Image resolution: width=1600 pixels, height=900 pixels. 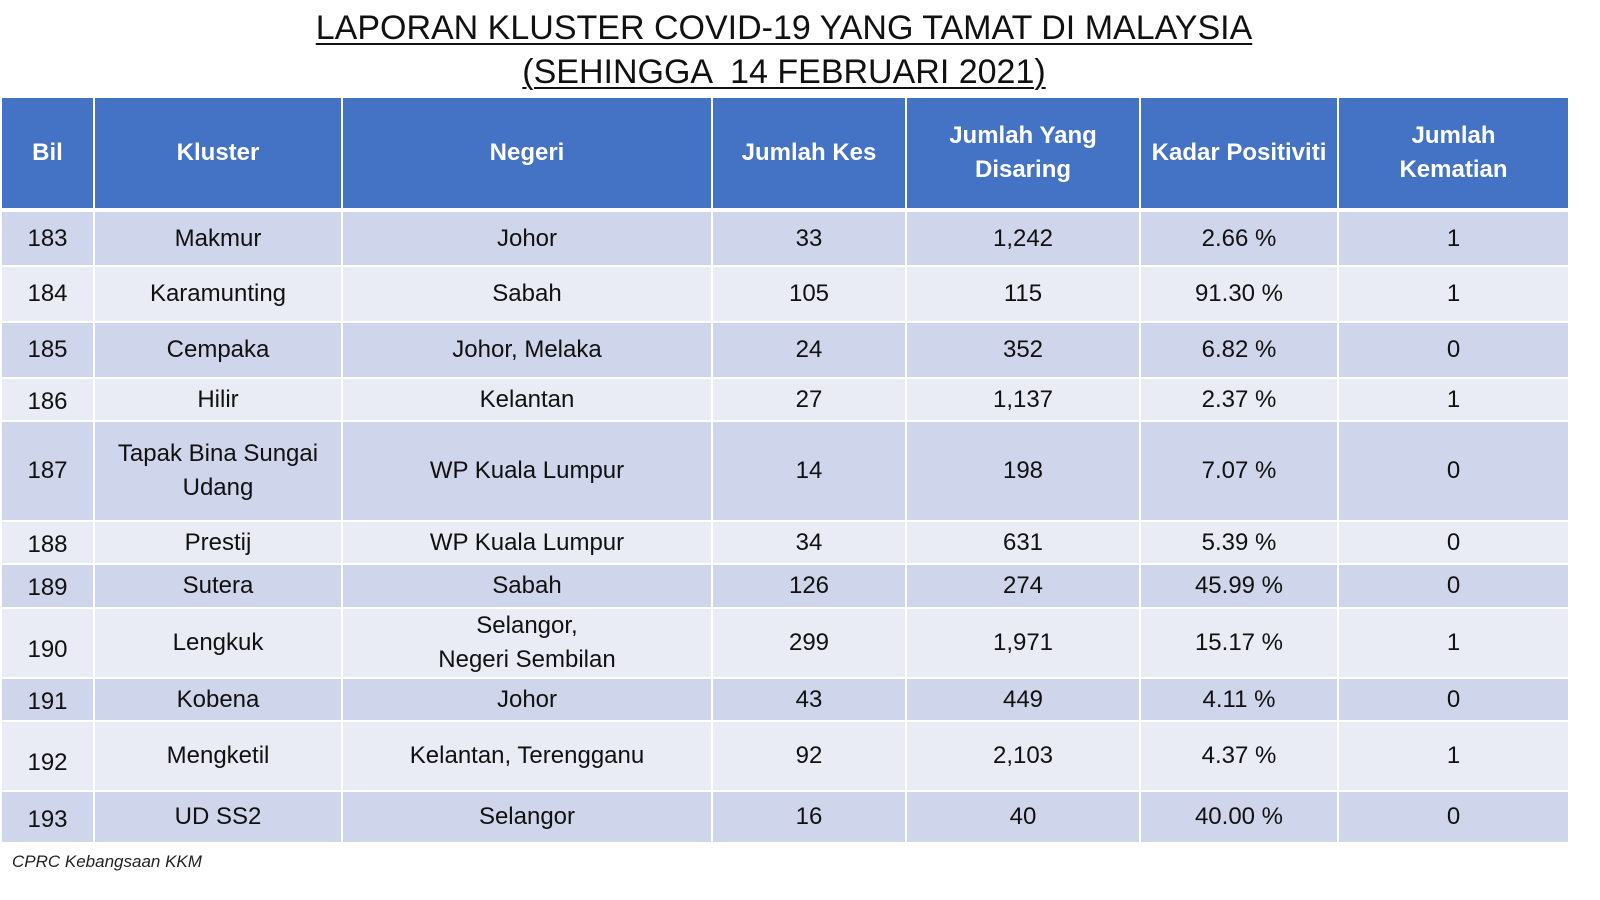 I want to click on cell-jumlah-kes: 24, so click(x=809, y=350).